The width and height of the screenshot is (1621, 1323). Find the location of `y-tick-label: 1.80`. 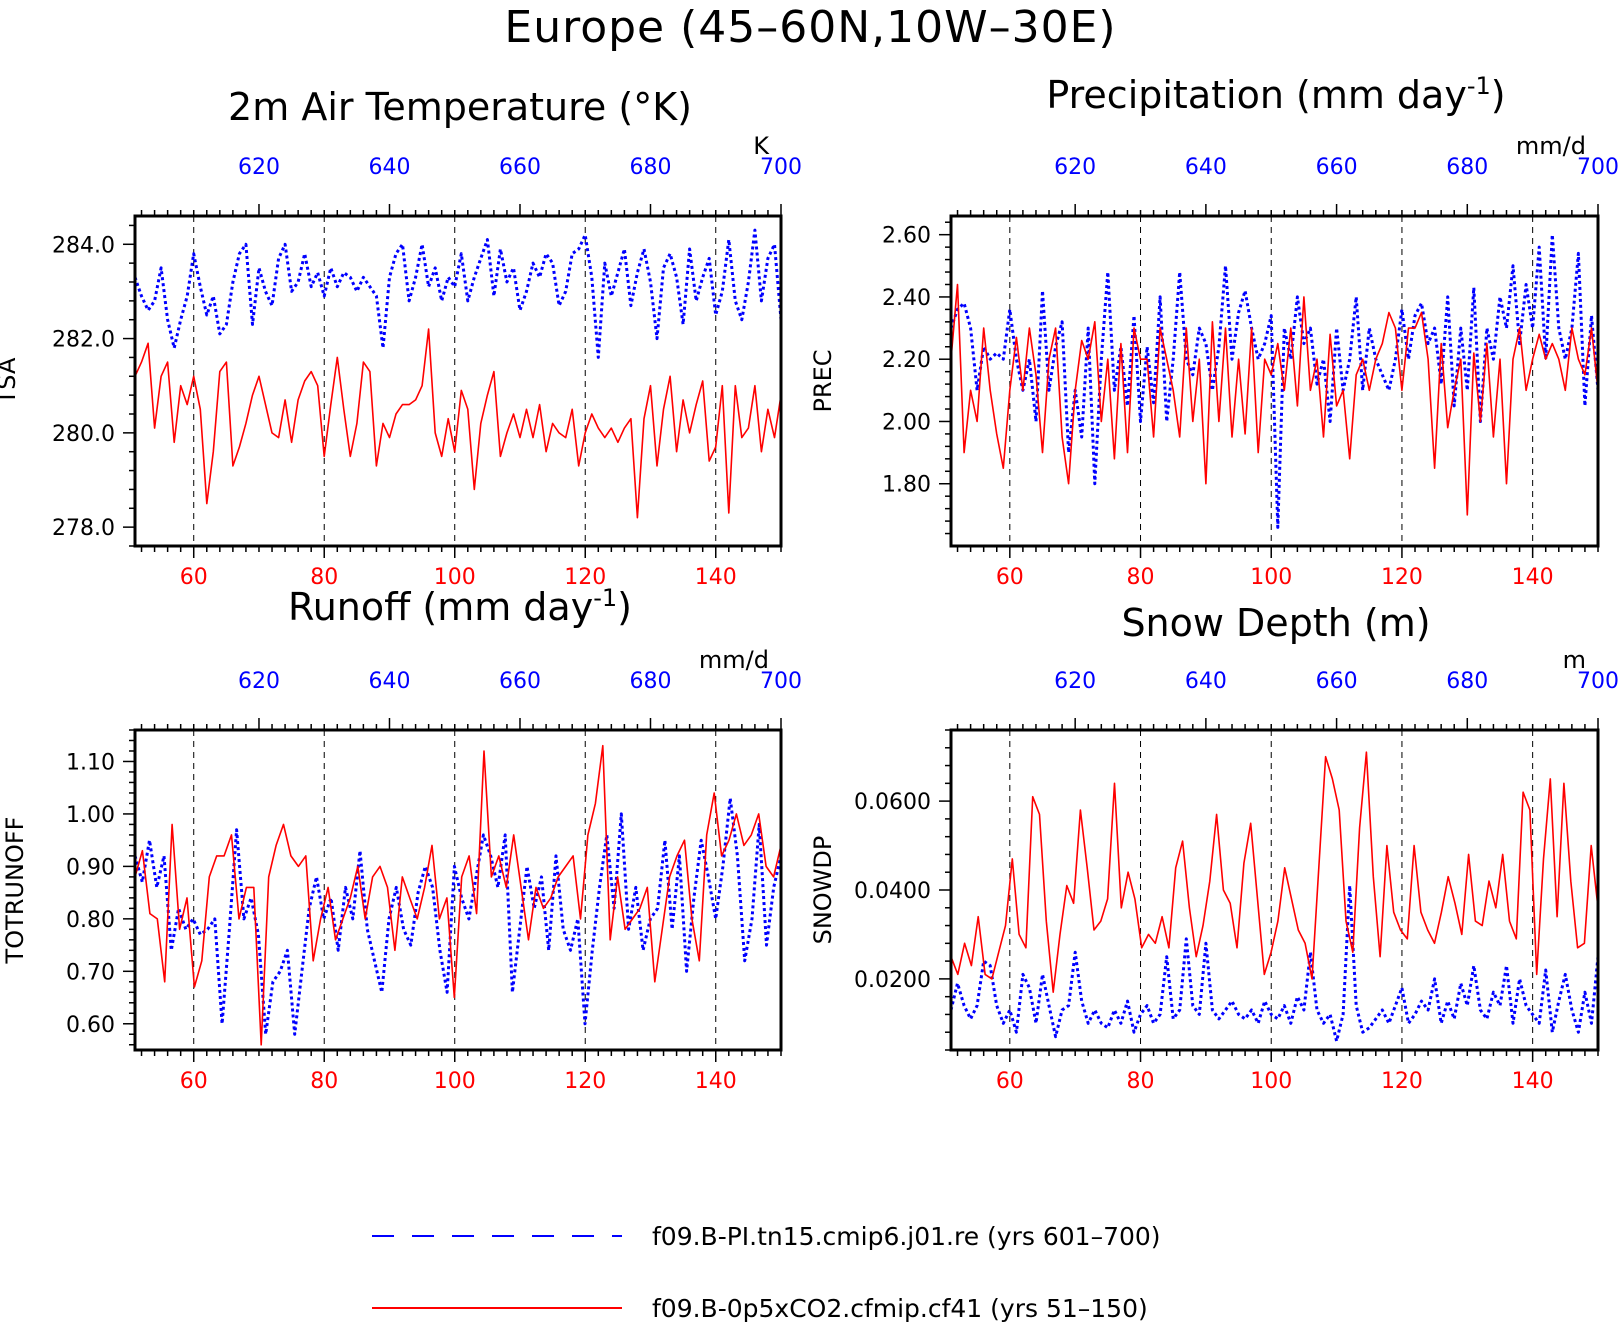

y-tick-label: 1.80 is located at coordinates (906, 485).